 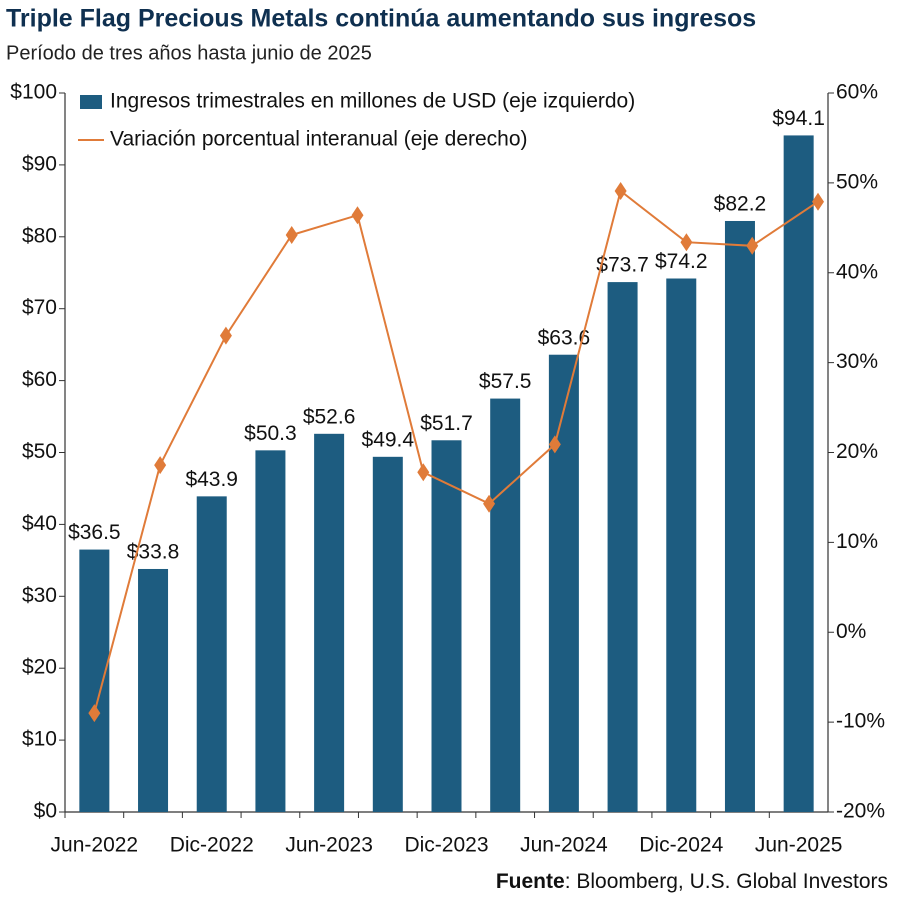 I want to click on value-label: $82.2, so click(x=740, y=204).